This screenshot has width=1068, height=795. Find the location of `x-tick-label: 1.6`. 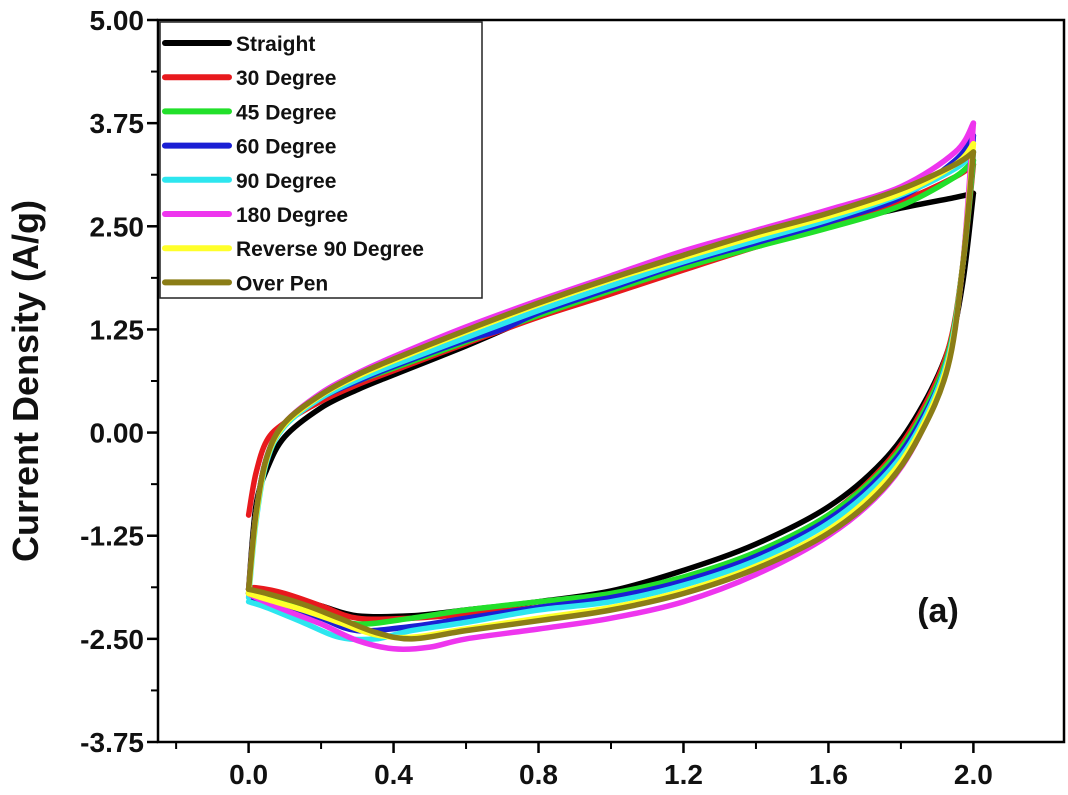

x-tick-label: 1.6 is located at coordinates (828, 774).